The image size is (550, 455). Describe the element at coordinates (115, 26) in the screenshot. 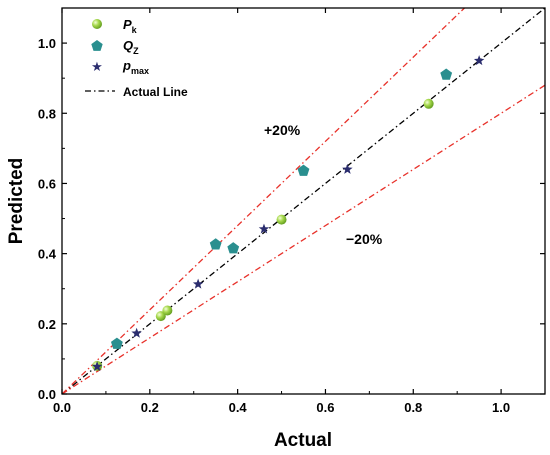

I see `legend-item-pk: Pk` at that location.